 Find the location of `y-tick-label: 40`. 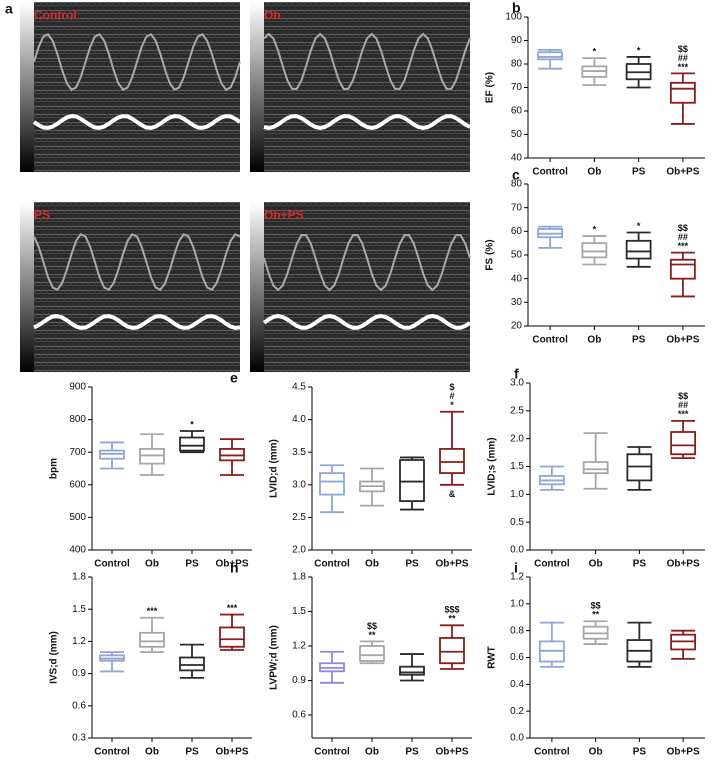

y-tick-label: 40 is located at coordinates (517, 158).